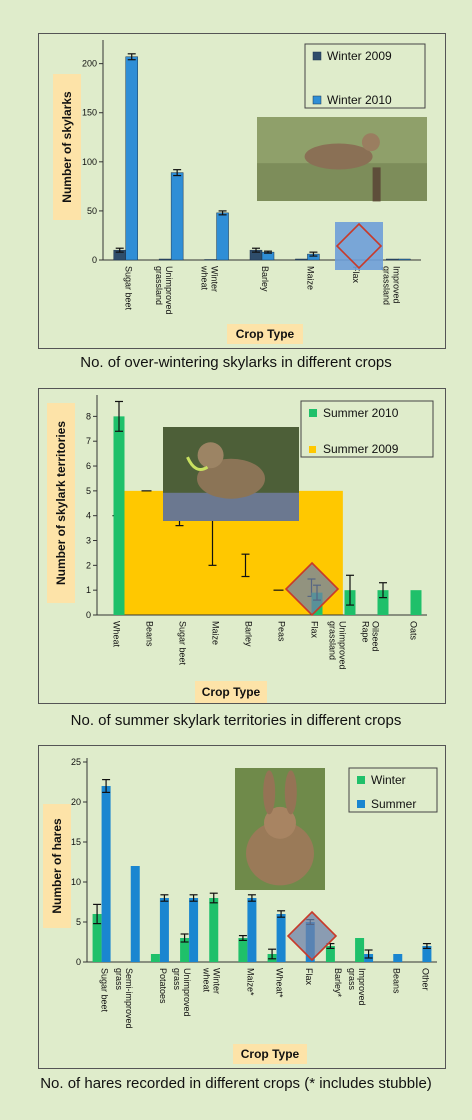  I want to click on x-tick-label: Semi-improvedgrass, so click(124, 998).